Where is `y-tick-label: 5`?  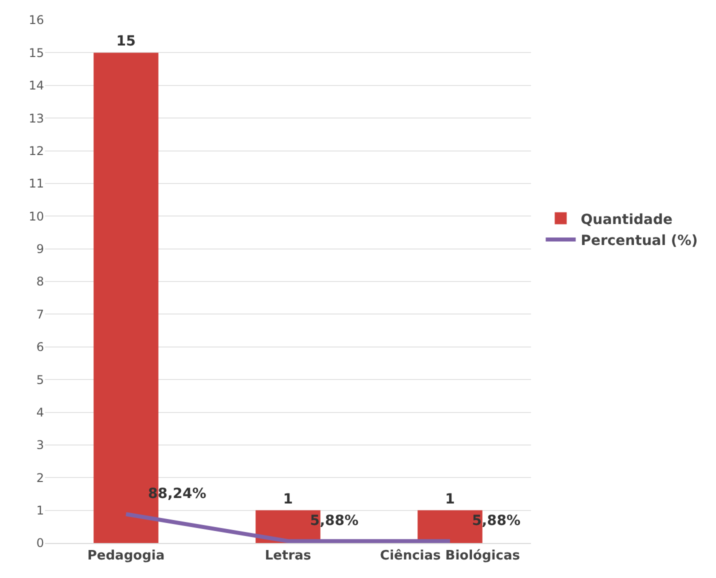 y-tick-label: 5 is located at coordinates (40, 379).